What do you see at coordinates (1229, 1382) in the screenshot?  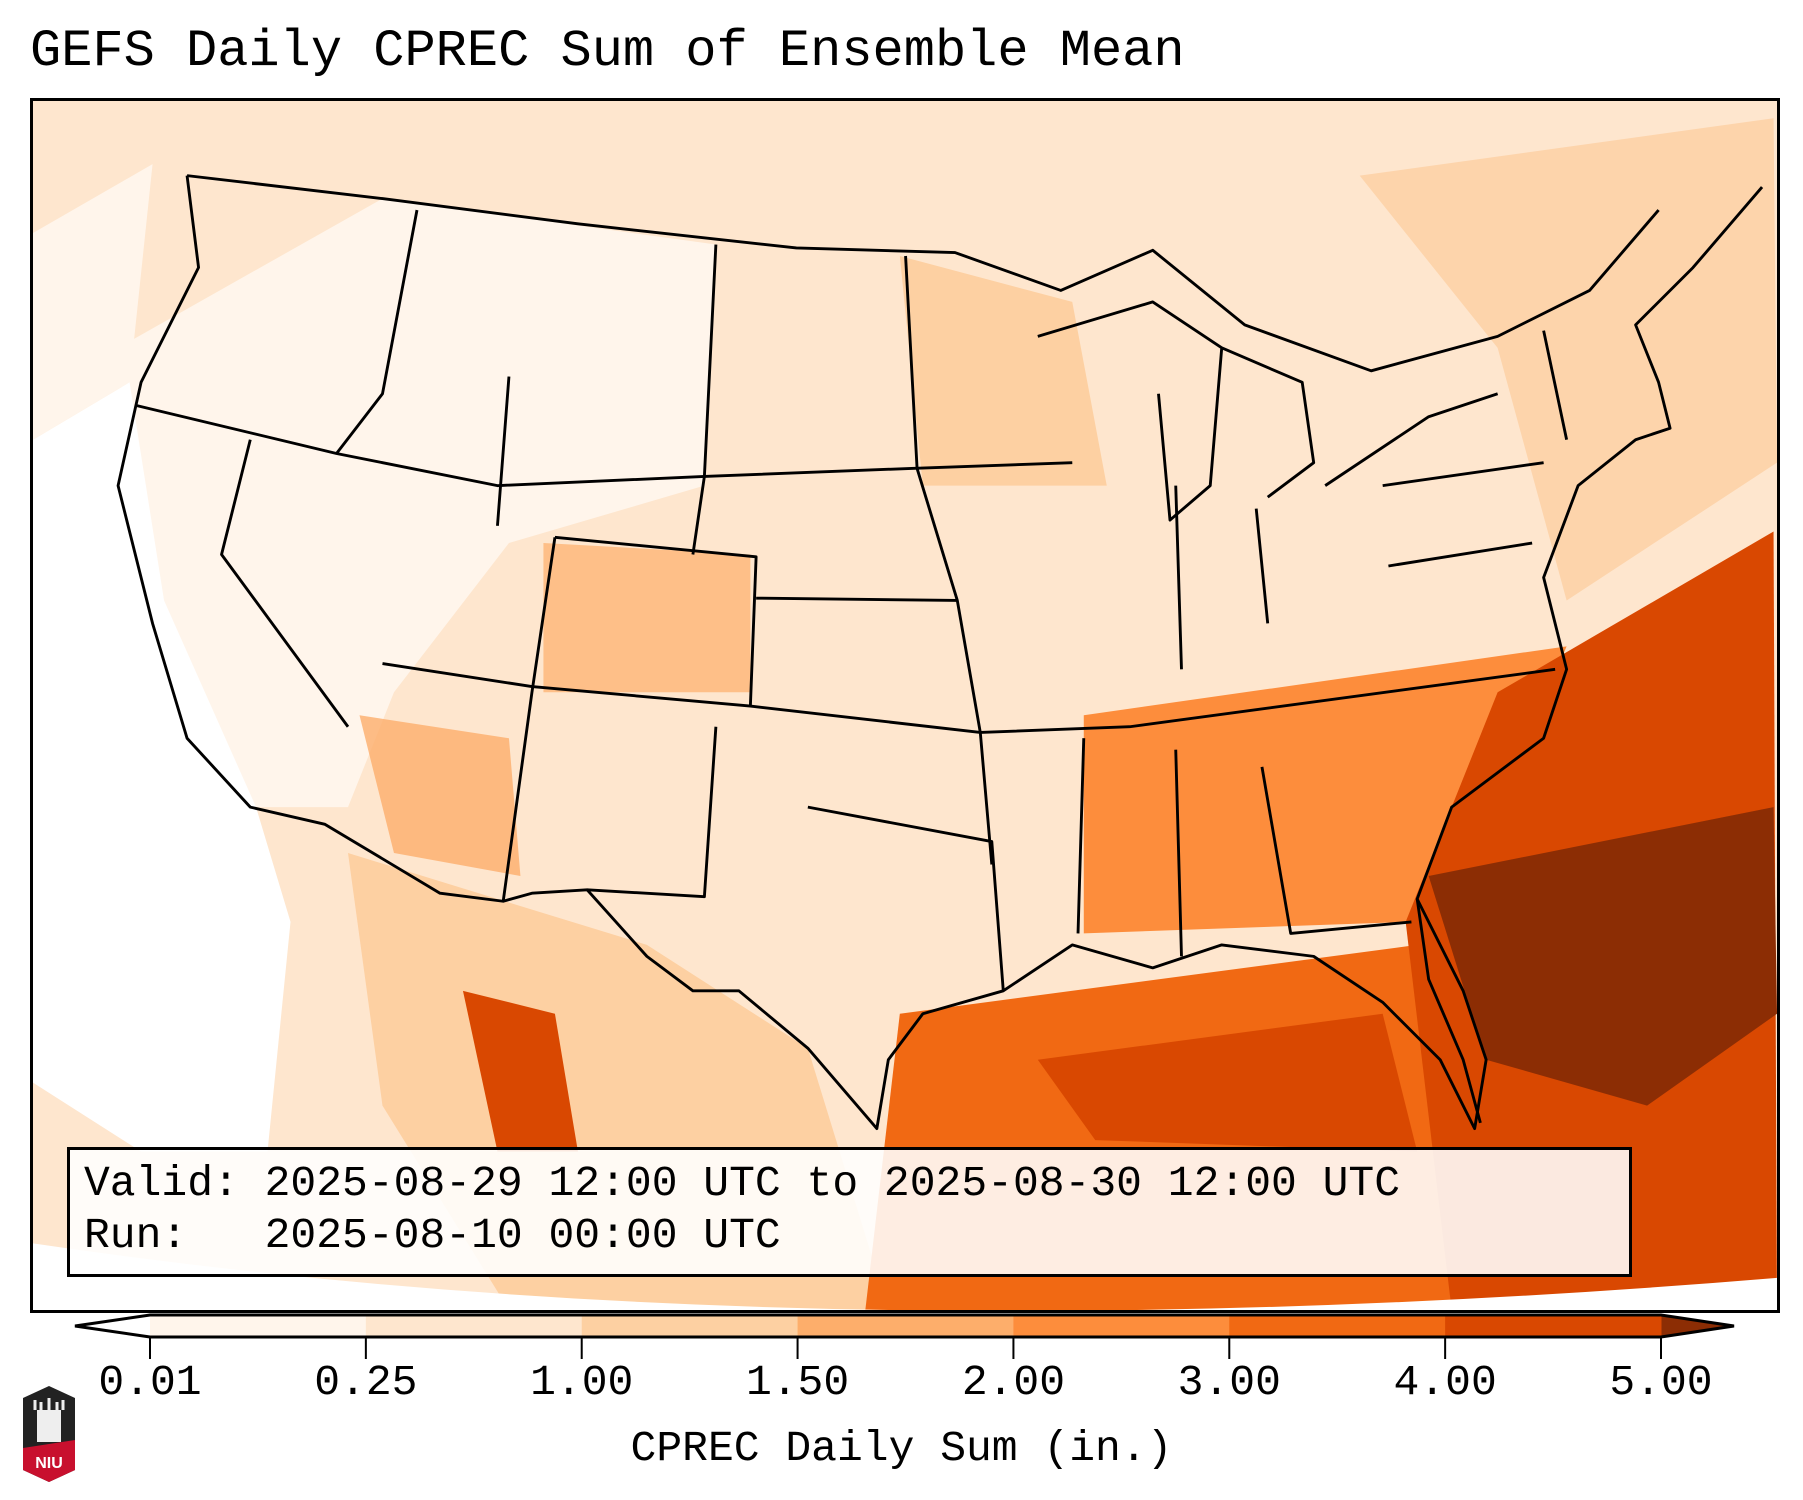 I see `colorbar-tick-label: 3.00` at bounding box center [1229, 1382].